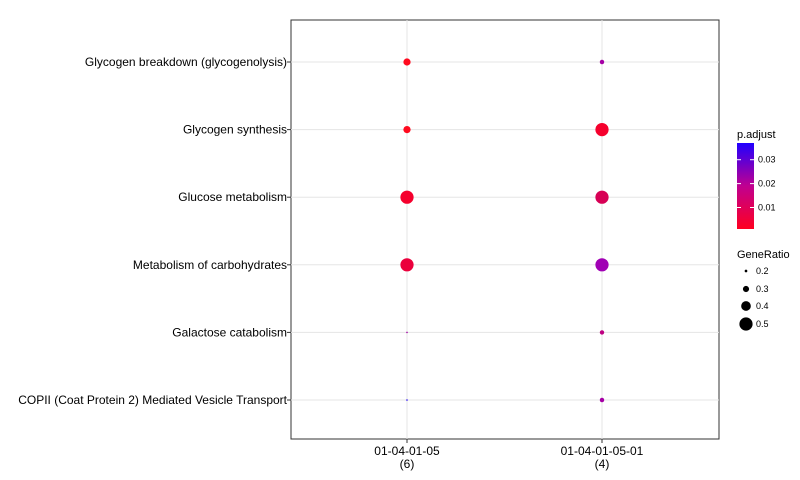 The image size is (800, 480). I want to click on x-tick-count: (6), so click(407, 464).